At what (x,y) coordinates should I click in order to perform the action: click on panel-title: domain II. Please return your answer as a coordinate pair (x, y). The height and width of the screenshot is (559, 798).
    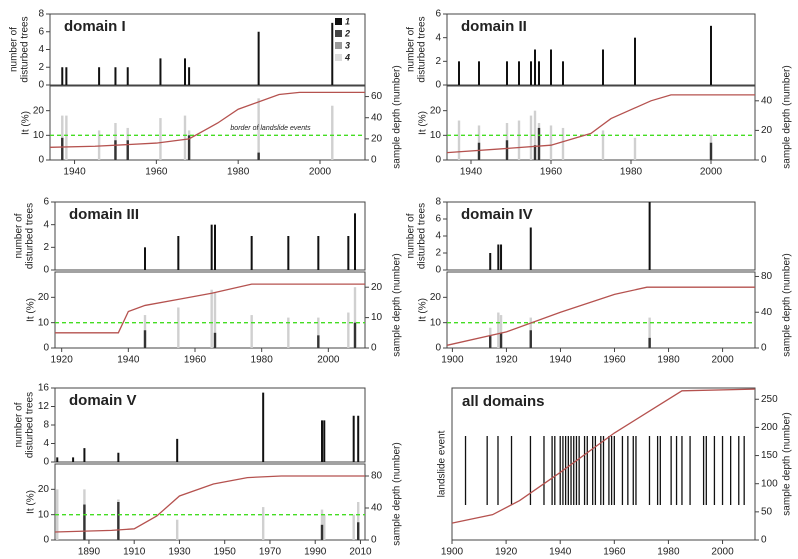
    Looking at the image, I should click on (494, 26).